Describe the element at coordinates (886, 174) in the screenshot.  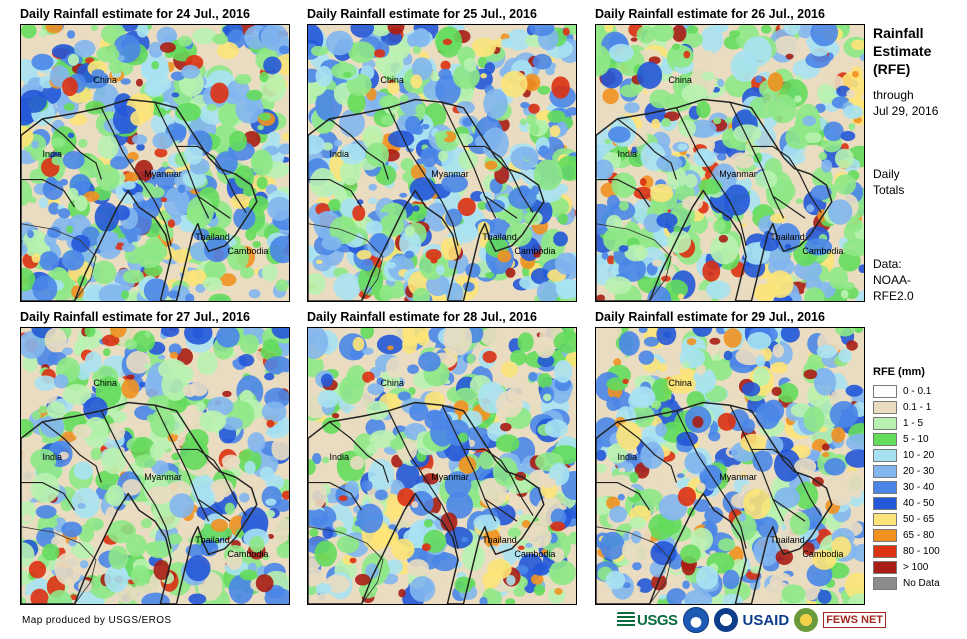
I see `daily-line: Daily` at that location.